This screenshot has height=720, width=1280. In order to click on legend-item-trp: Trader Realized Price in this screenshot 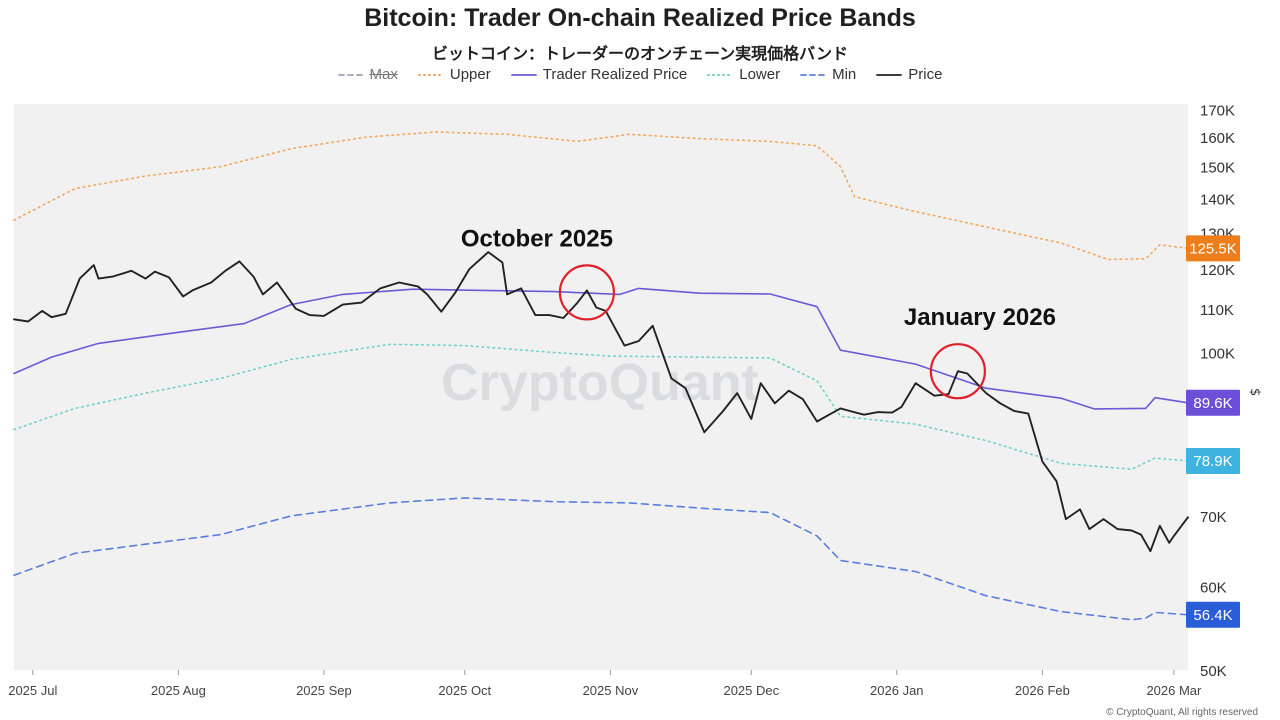, I will do `click(599, 74)`.